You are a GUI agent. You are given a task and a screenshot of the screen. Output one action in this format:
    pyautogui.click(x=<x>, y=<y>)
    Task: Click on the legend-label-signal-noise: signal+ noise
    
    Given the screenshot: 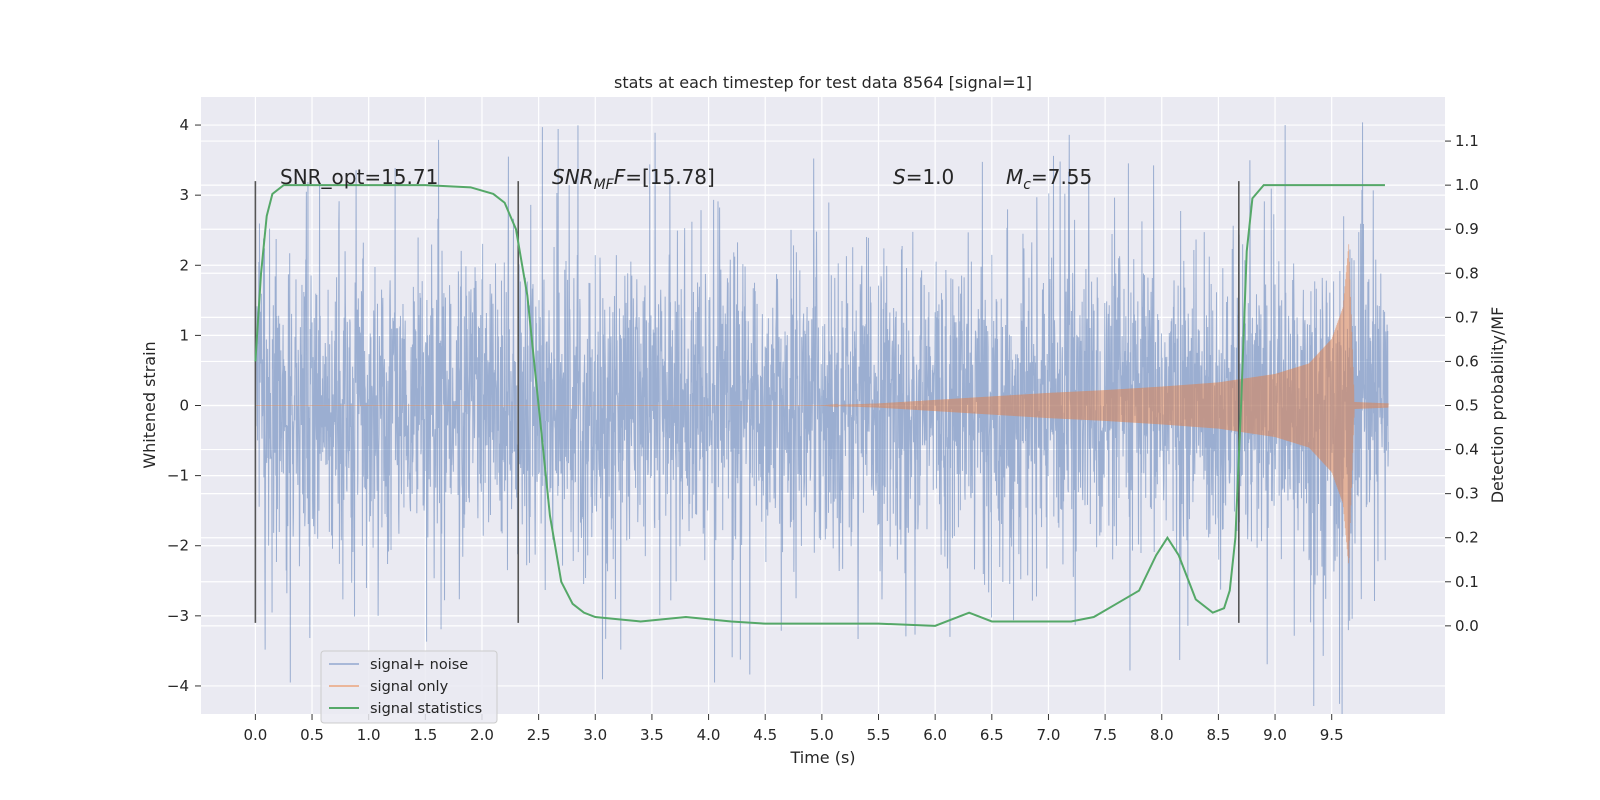 What is the action you would take?
    pyautogui.click(x=419, y=665)
    